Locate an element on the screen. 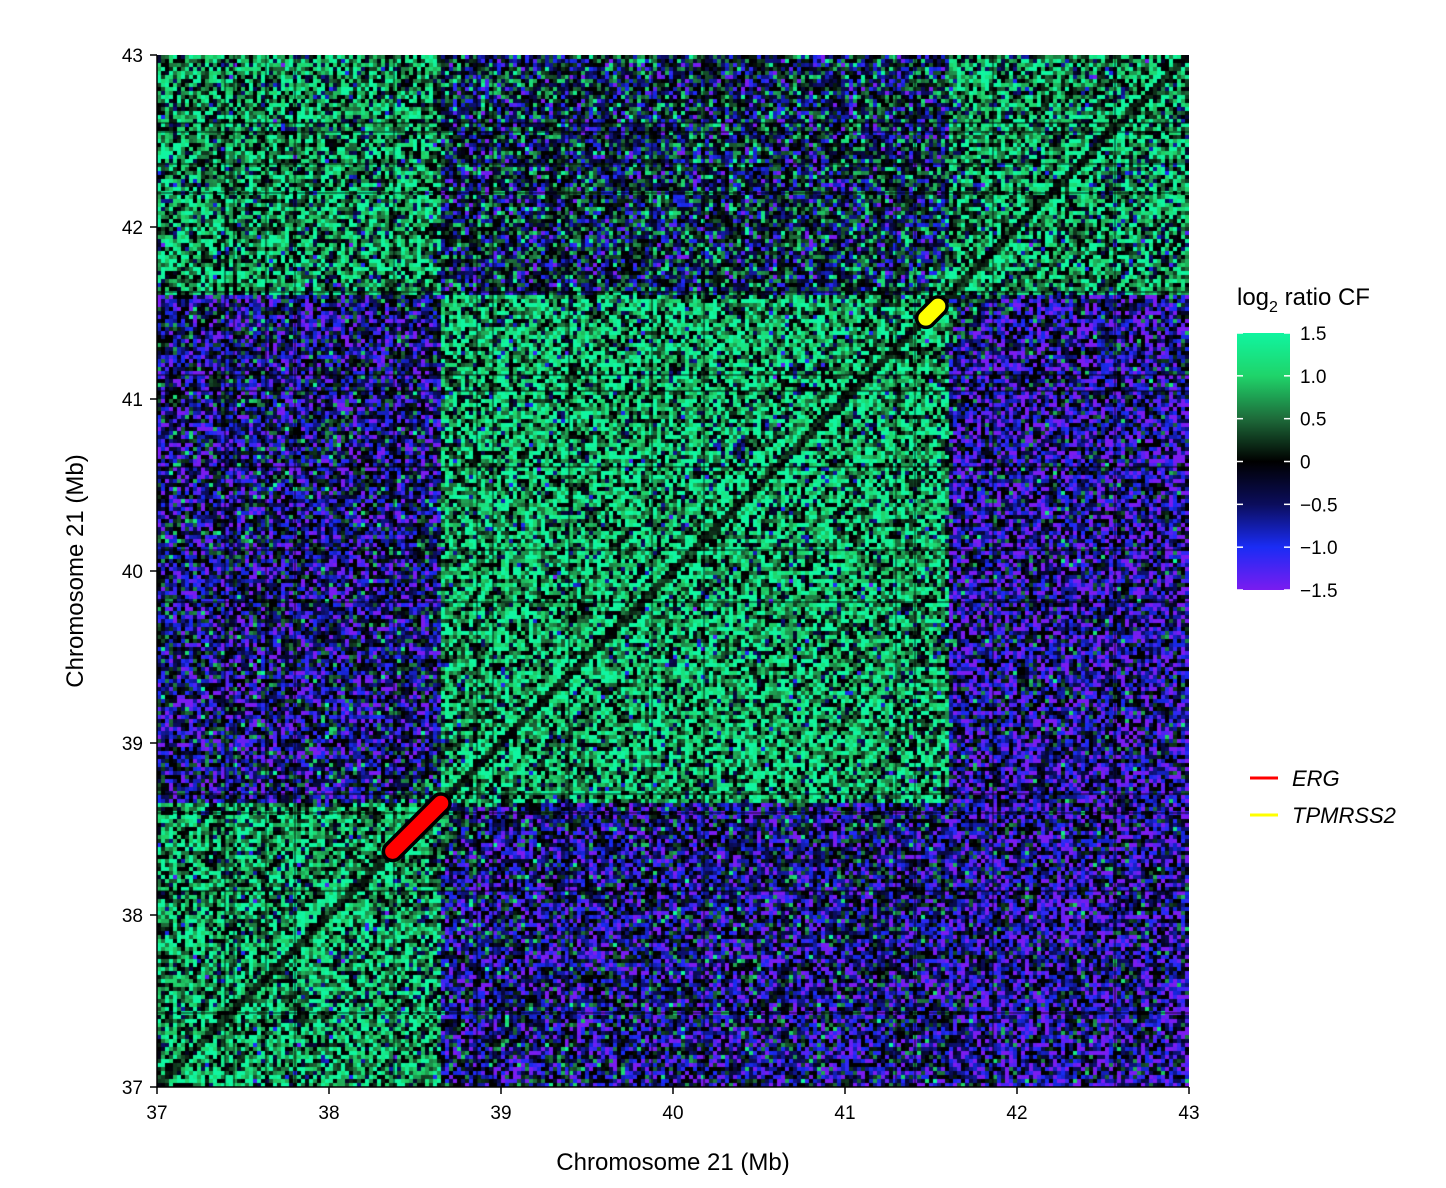 This screenshot has height=1188, width=1446. colorbar-tick-label: 1.0 is located at coordinates (1313, 377).